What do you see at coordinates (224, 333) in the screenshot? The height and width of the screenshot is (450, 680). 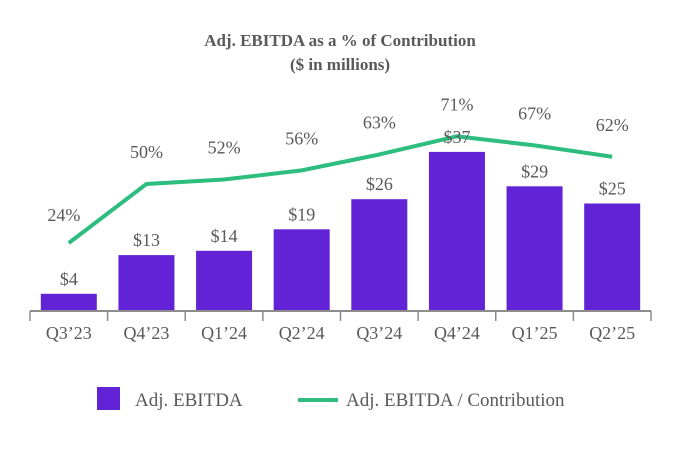 I see `x-tick-label: Q1’24` at bounding box center [224, 333].